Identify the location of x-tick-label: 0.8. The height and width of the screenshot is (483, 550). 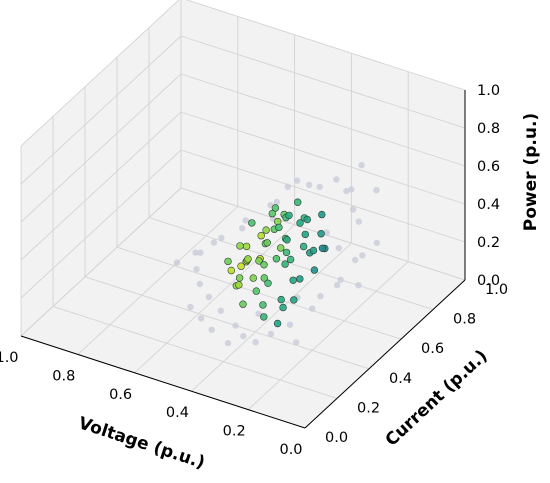
(63, 376).